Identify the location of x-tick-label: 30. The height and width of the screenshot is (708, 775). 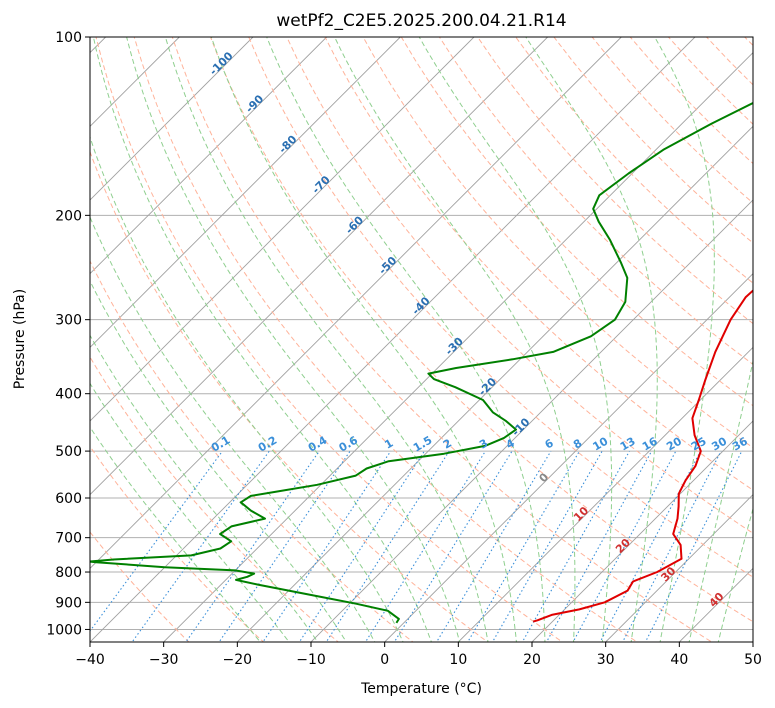
(606, 660).